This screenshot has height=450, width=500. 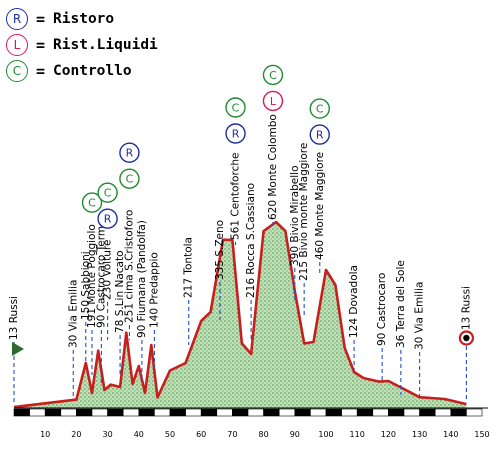 What do you see at coordinates (142, 279) in the screenshot?
I see `point-label: 90 Fiumana (Pandolfa)` at bounding box center [142, 279].